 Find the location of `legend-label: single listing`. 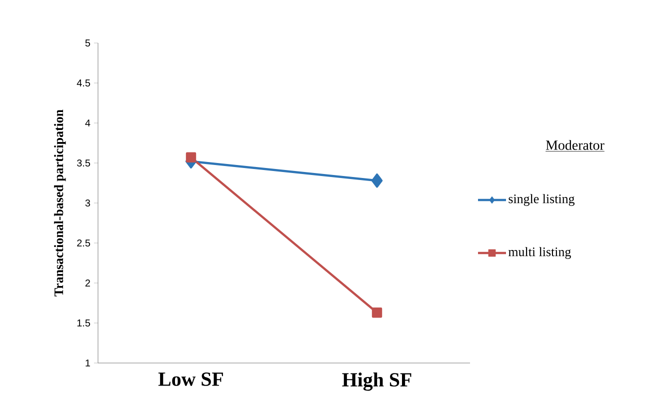

legend-label: single listing is located at coordinates (541, 200).